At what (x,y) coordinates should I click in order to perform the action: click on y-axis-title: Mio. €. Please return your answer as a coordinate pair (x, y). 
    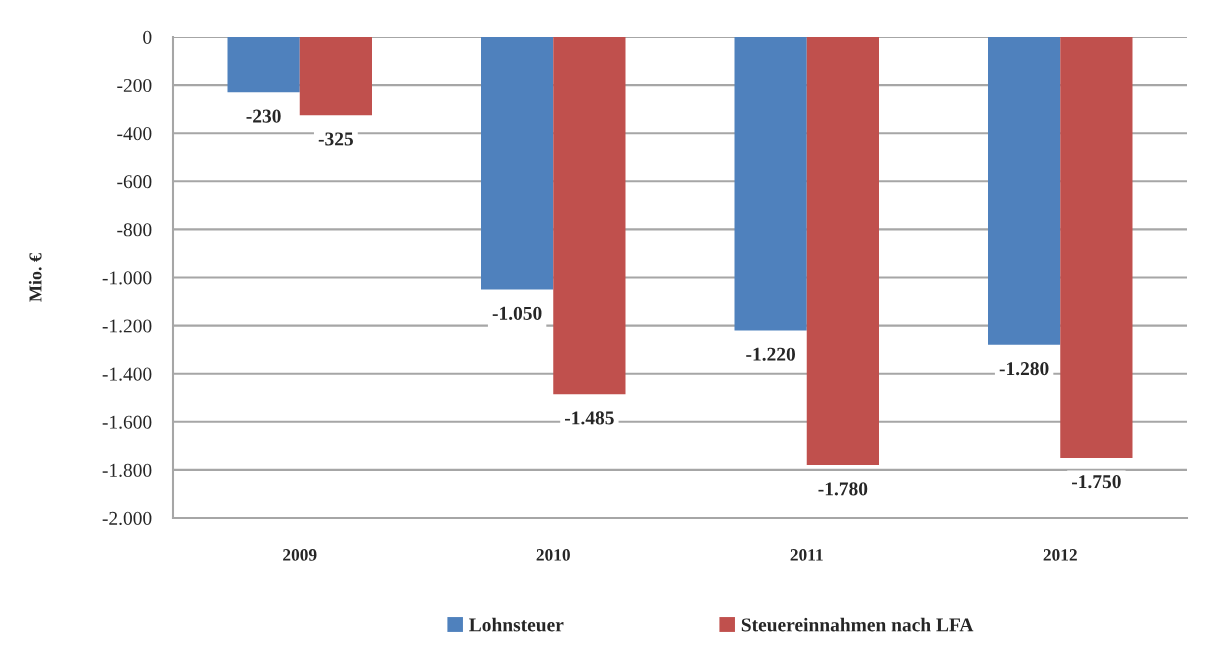
    Looking at the image, I should click on (35, 277).